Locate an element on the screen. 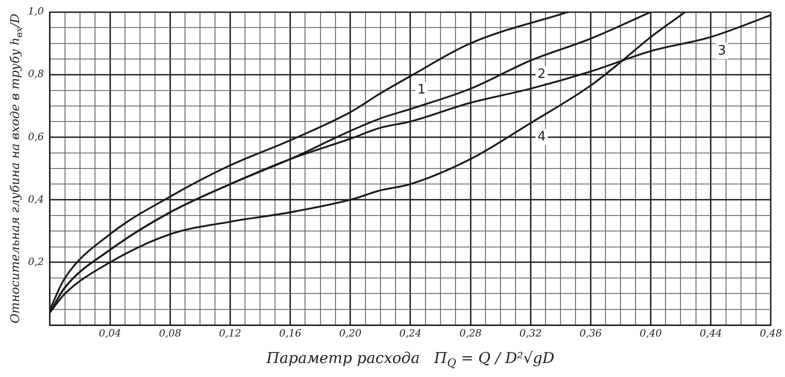 The width and height of the screenshot is (785, 377). y-tick-label: 1,0 is located at coordinates (36, 12).